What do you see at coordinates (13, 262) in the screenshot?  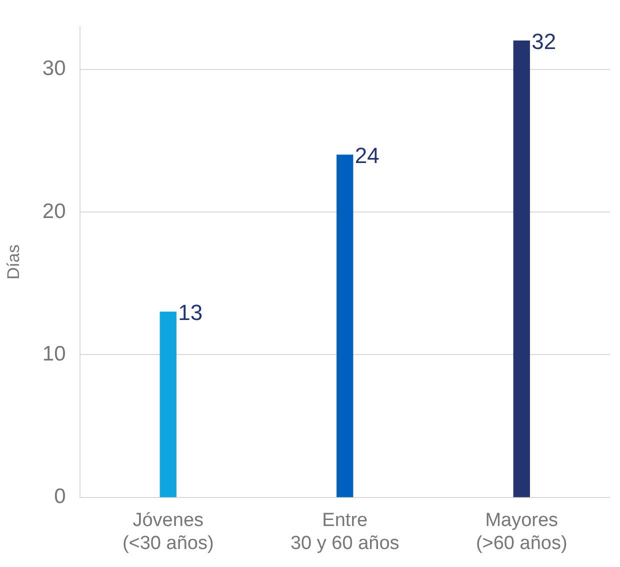 I see `y-axis-title: Días` at bounding box center [13, 262].